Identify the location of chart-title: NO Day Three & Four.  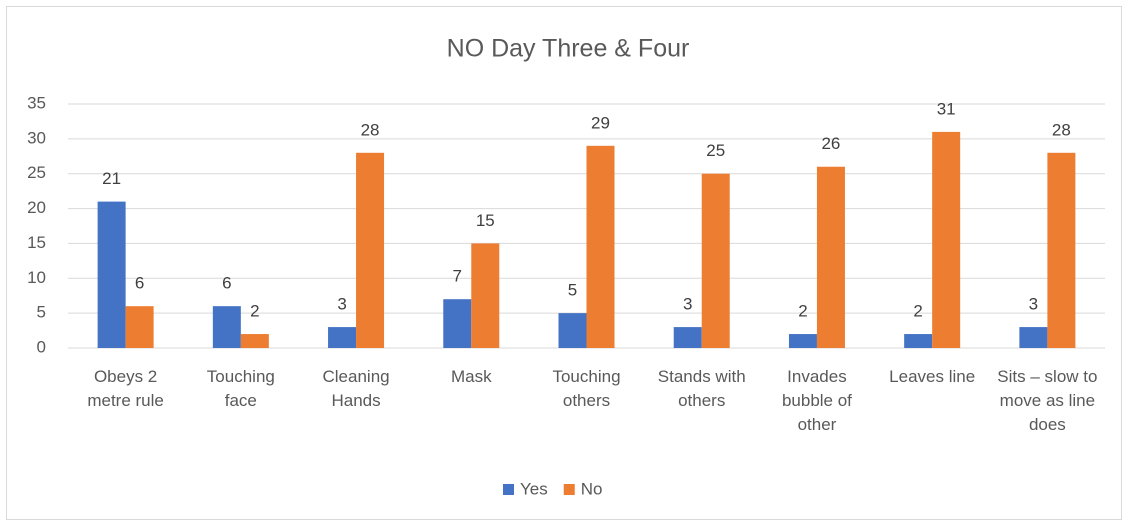
(568, 49).